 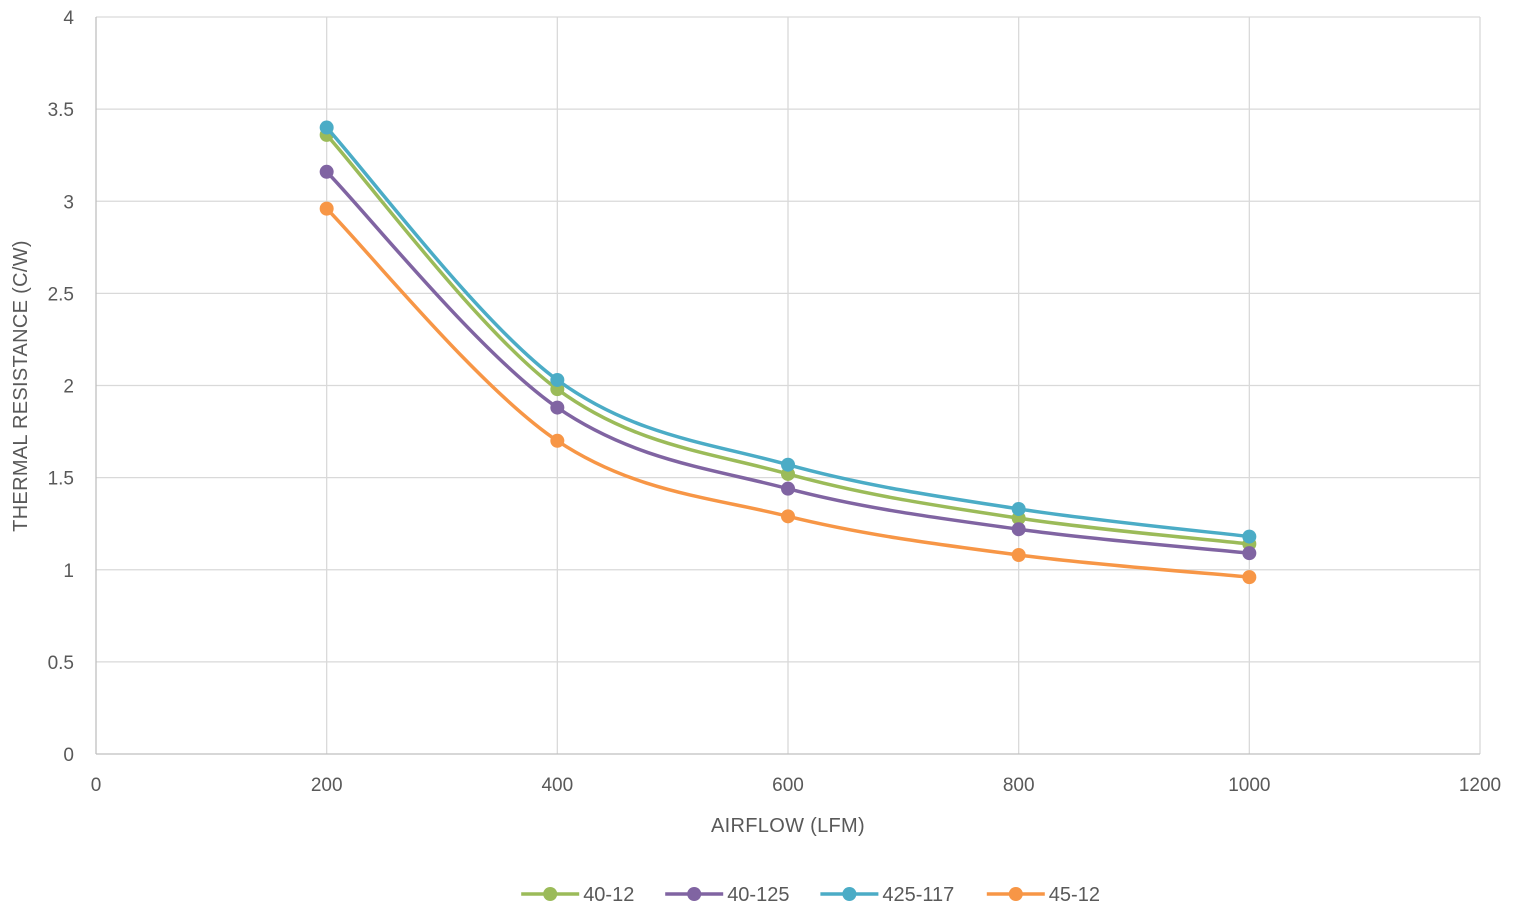 What do you see at coordinates (61, 294) in the screenshot?
I see `y-tick-label: 2.5` at bounding box center [61, 294].